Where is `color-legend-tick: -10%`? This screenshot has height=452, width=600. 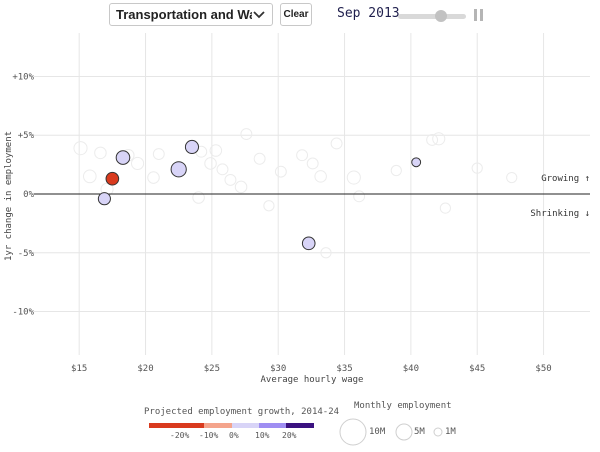 color-legend-tick: -10% is located at coordinates (209, 435).